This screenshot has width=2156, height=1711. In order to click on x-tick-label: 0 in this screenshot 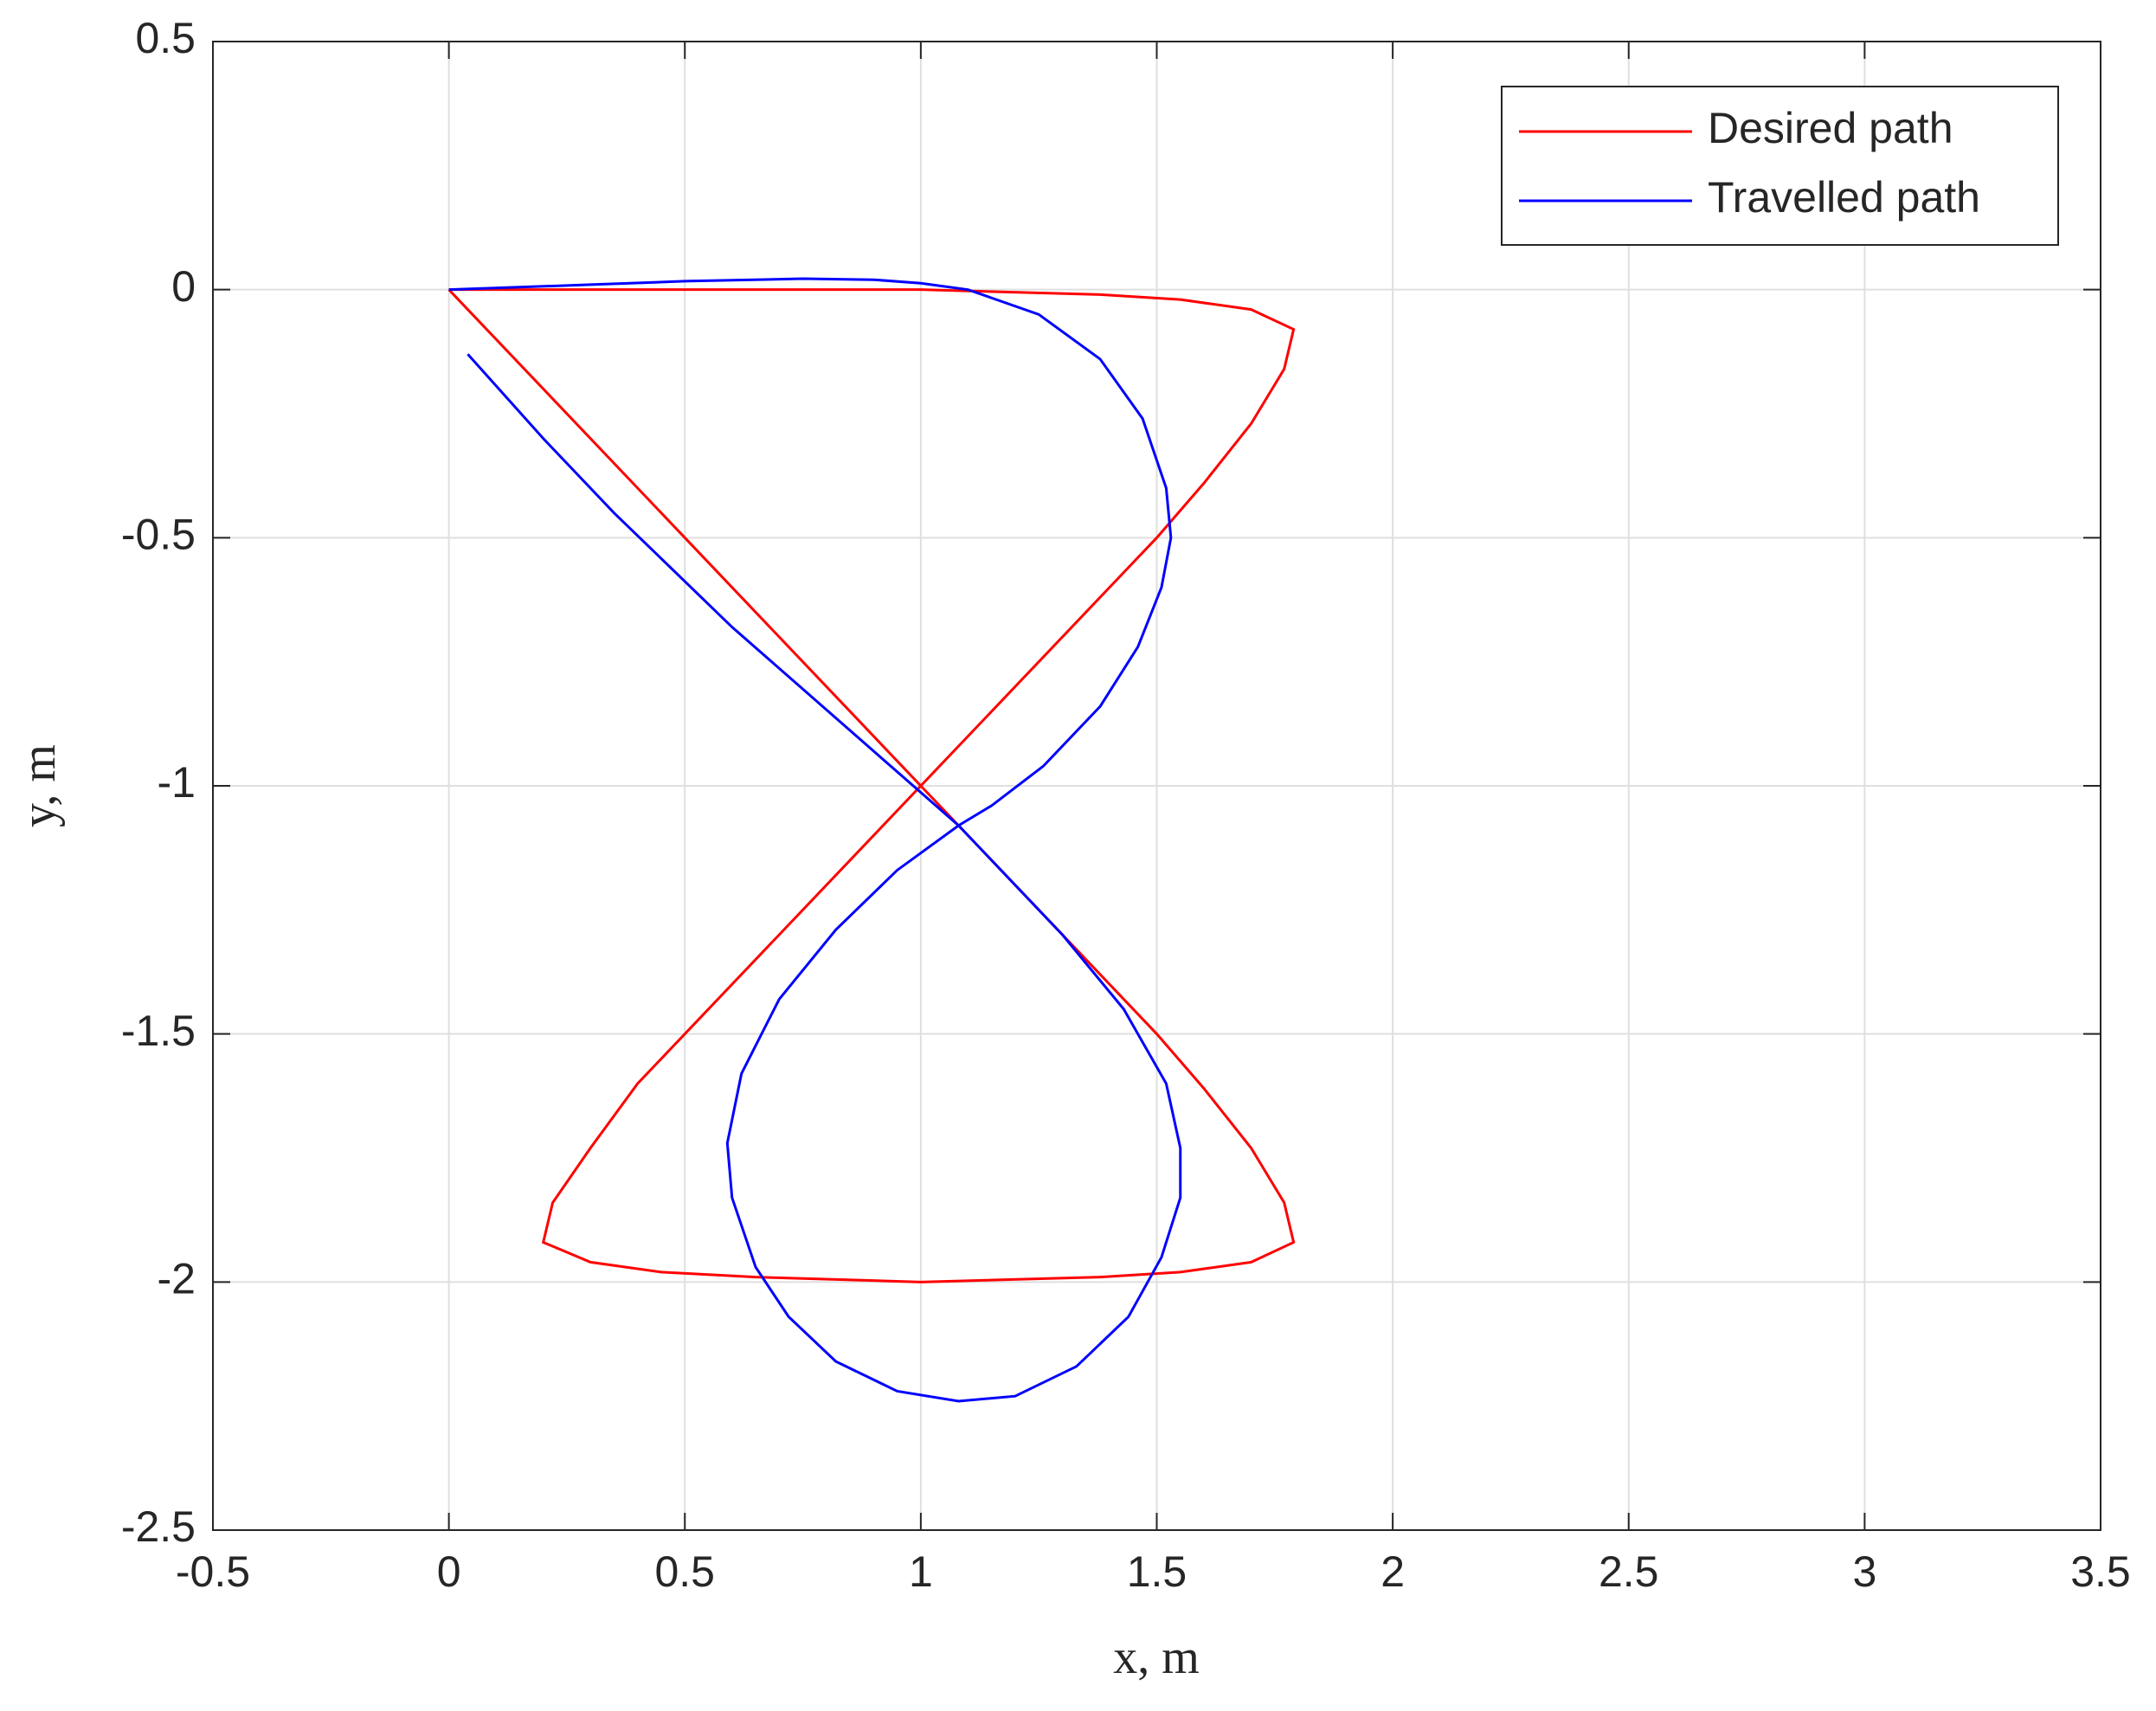, I will do `click(449, 1571)`.